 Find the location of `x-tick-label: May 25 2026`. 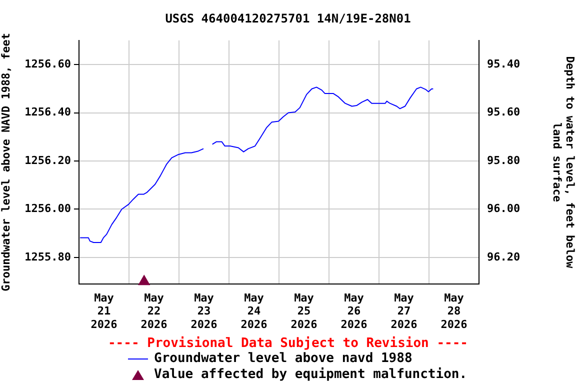

x-tick-label: May 25 2026 is located at coordinates (304, 311).